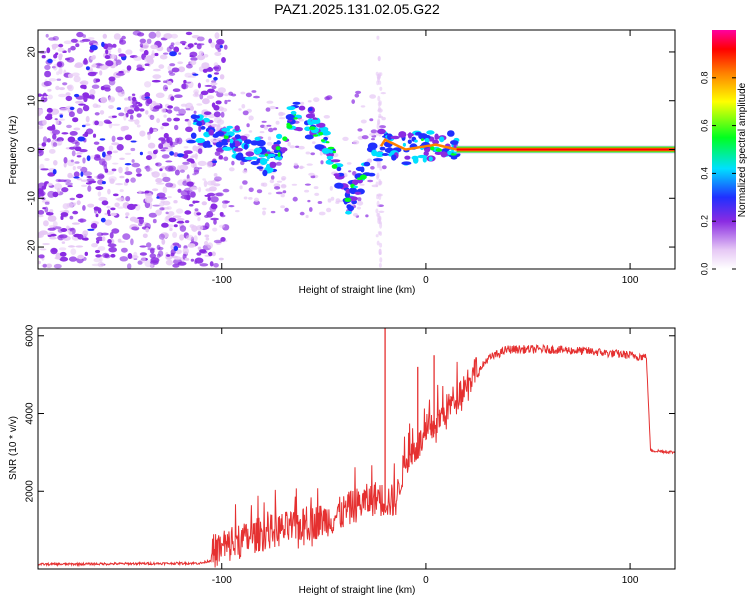 This screenshot has width=750, height=600. I want to click on x-tick-label: -100, so click(222, 580).